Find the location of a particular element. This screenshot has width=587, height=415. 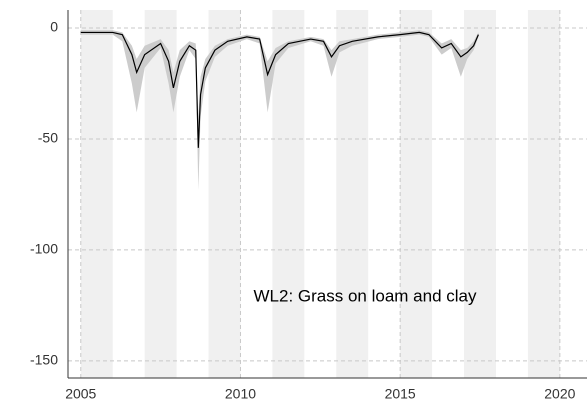

y-tick-label: -150 is located at coordinates (44, 360).